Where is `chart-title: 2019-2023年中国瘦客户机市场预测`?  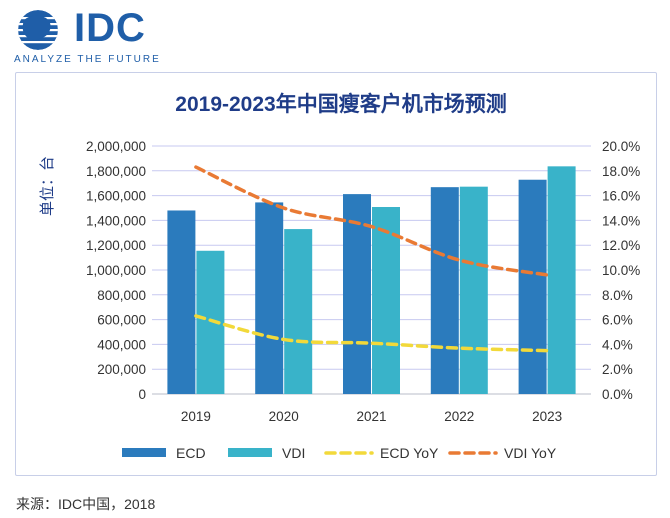
chart-title: 2019-2023年中国瘦客户机市场预测 is located at coordinates (340, 104).